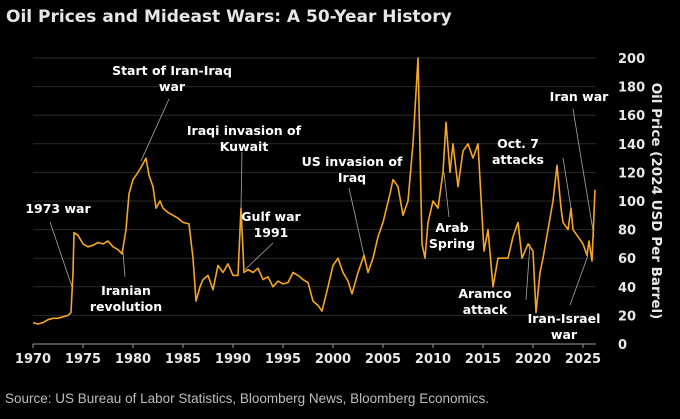 This screenshot has width=680, height=419. What do you see at coordinates (533, 359) in the screenshot?
I see `x-tick-label: 2020` at bounding box center [533, 359].